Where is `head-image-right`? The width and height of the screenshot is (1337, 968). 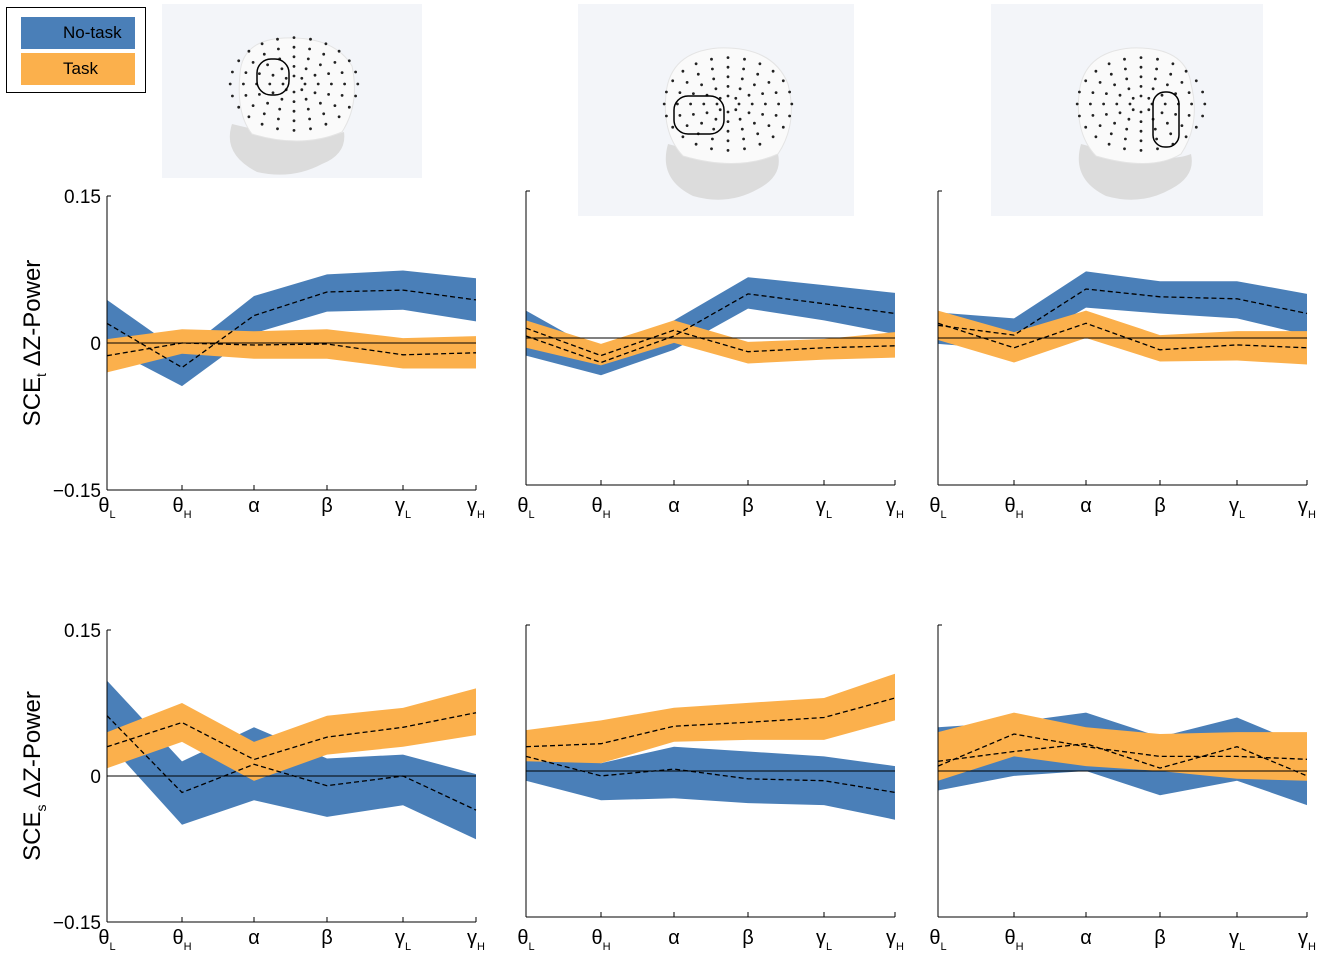
head-image-right is located at coordinates (1127, 110).